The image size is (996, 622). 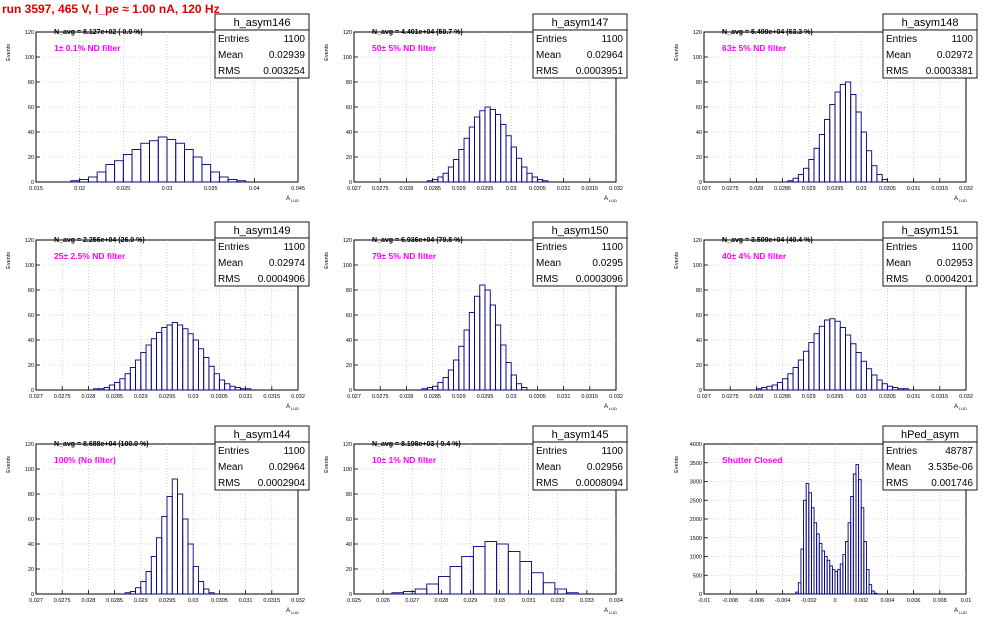 What do you see at coordinates (580, 231) in the screenshot?
I see `histogram-name: h_asym150` at bounding box center [580, 231].